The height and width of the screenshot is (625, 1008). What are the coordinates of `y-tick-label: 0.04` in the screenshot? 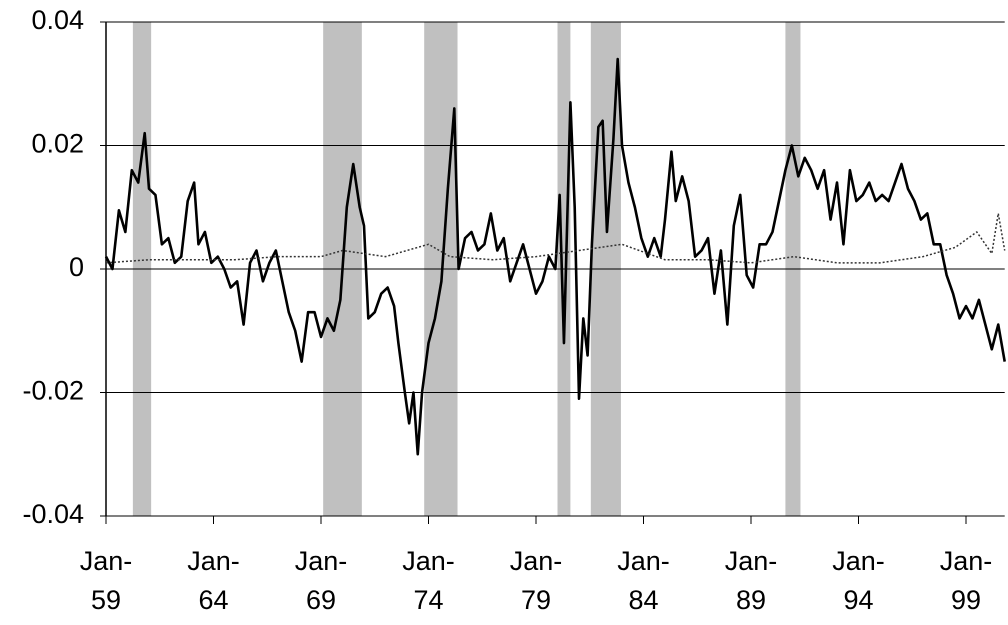 It's located at (57, 20).